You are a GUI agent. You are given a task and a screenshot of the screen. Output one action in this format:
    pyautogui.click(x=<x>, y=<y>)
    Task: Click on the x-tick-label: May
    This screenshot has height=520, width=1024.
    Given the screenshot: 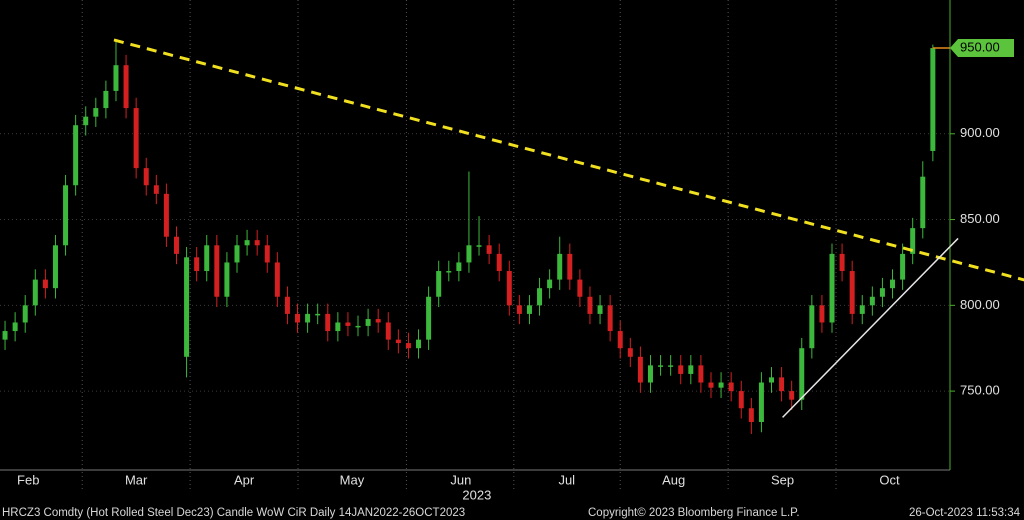 What is the action you would take?
    pyautogui.click(x=352, y=479)
    